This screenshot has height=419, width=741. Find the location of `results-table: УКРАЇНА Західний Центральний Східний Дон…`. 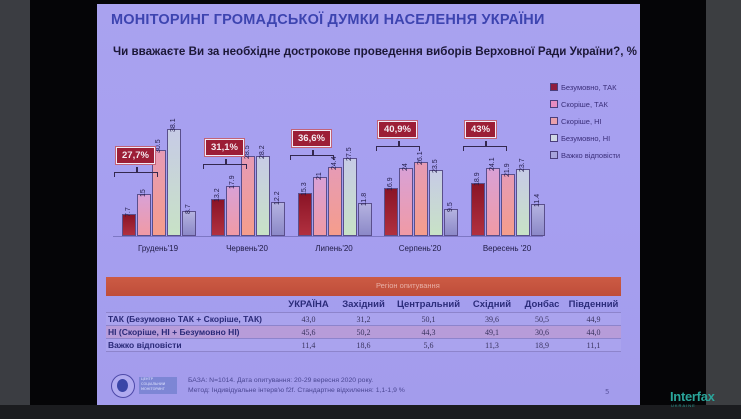

results-table: УКРАЇНА Західний Центральний Східний Дон… is located at coordinates (363, 324).